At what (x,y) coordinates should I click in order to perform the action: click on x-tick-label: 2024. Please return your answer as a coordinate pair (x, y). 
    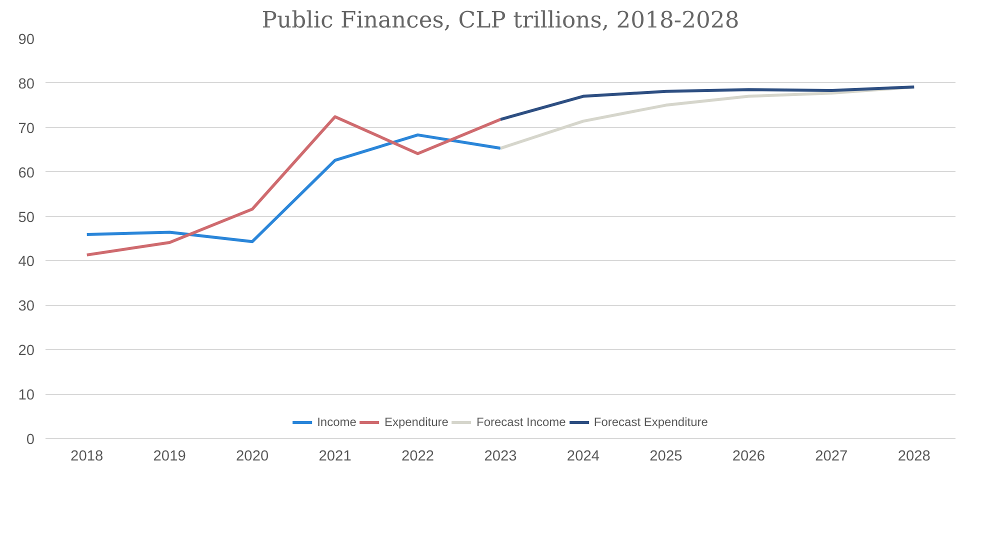
    Looking at the image, I should click on (583, 456).